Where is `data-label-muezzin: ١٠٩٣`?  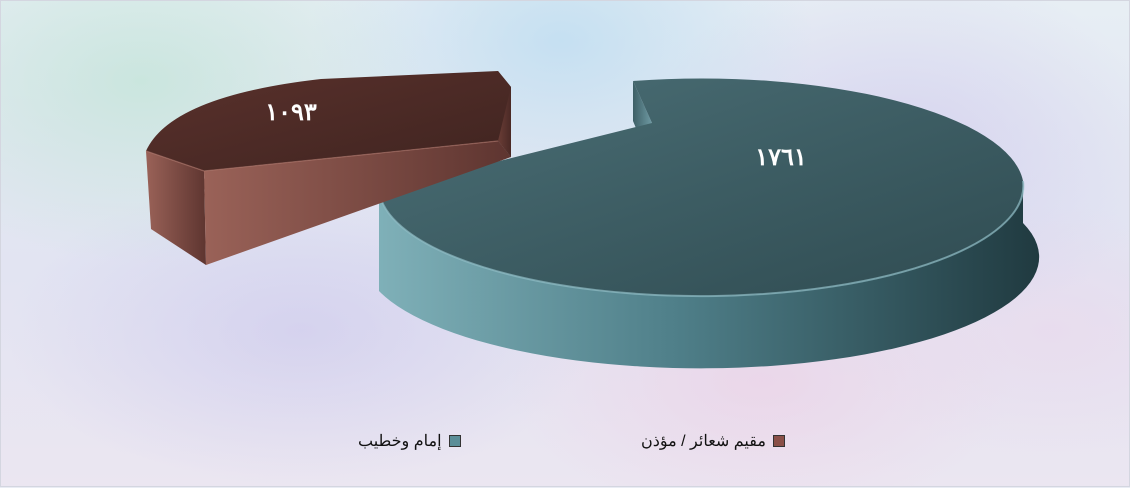 data-label-muezzin: ١٠٩٣ is located at coordinates (291, 111).